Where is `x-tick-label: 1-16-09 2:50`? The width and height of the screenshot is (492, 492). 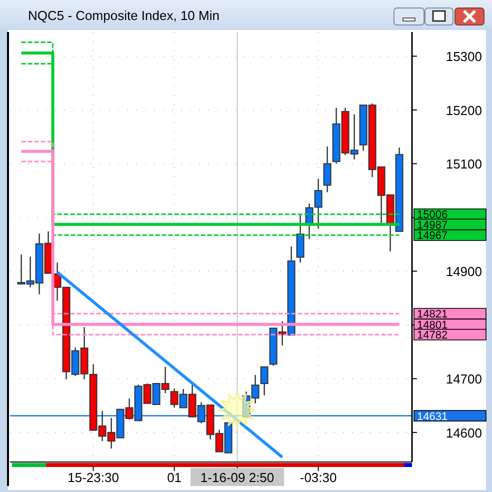 x-tick-label: 1-16-09 2:50 is located at coordinates (237, 477).